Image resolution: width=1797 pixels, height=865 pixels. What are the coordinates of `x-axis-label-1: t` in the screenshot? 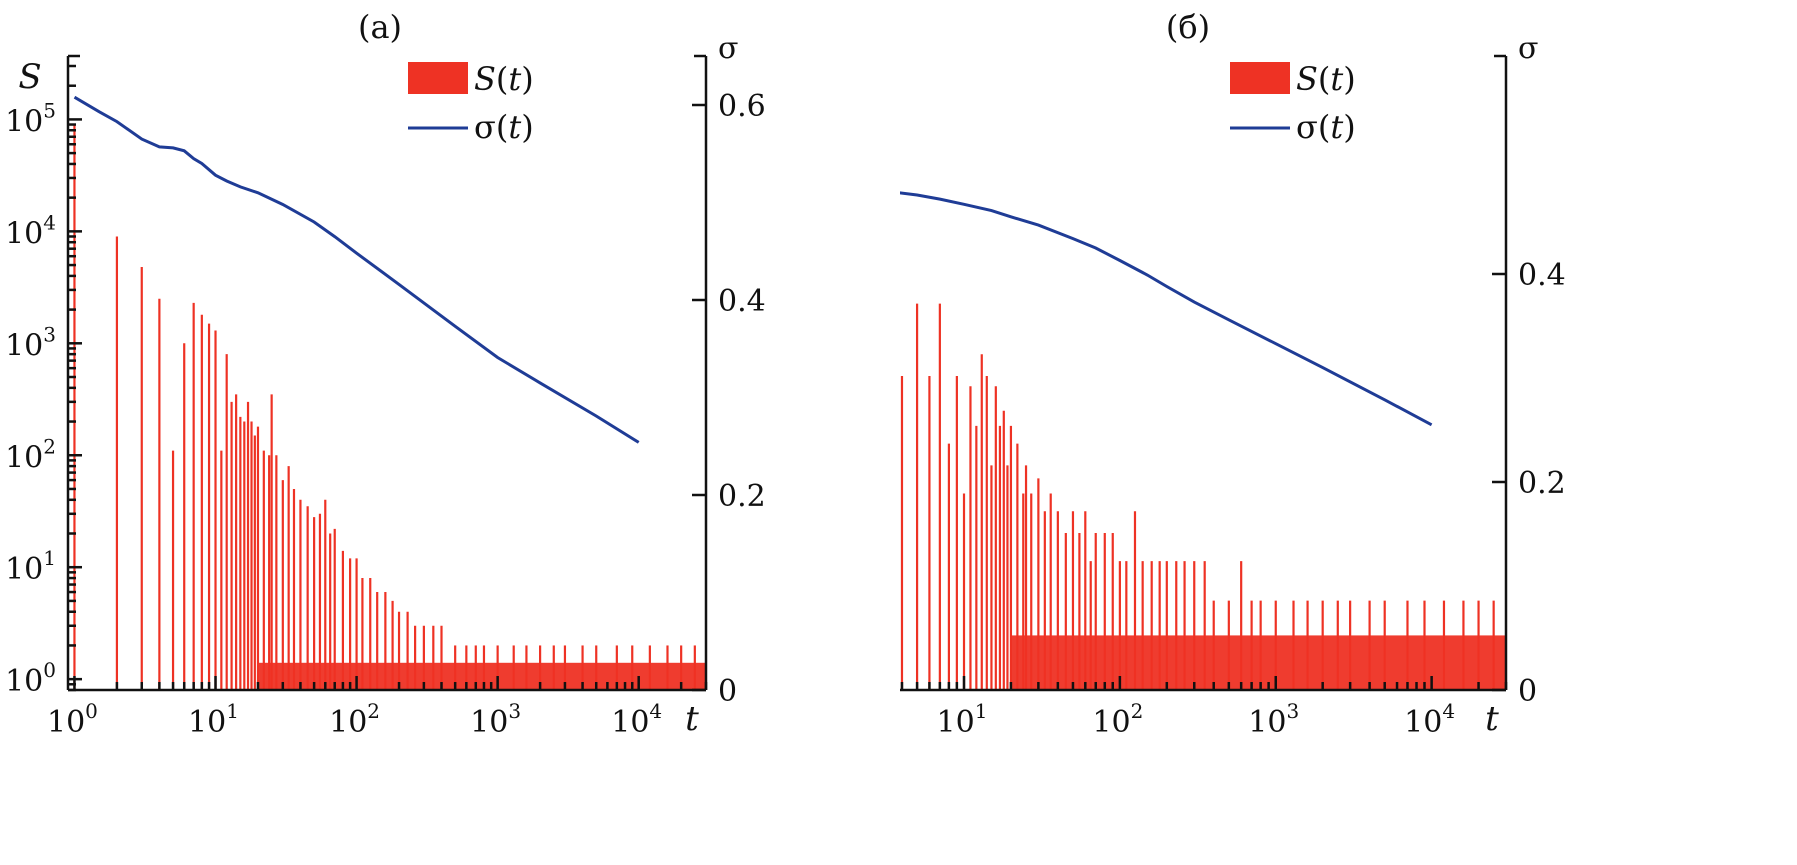 It's located at (1492, 719).